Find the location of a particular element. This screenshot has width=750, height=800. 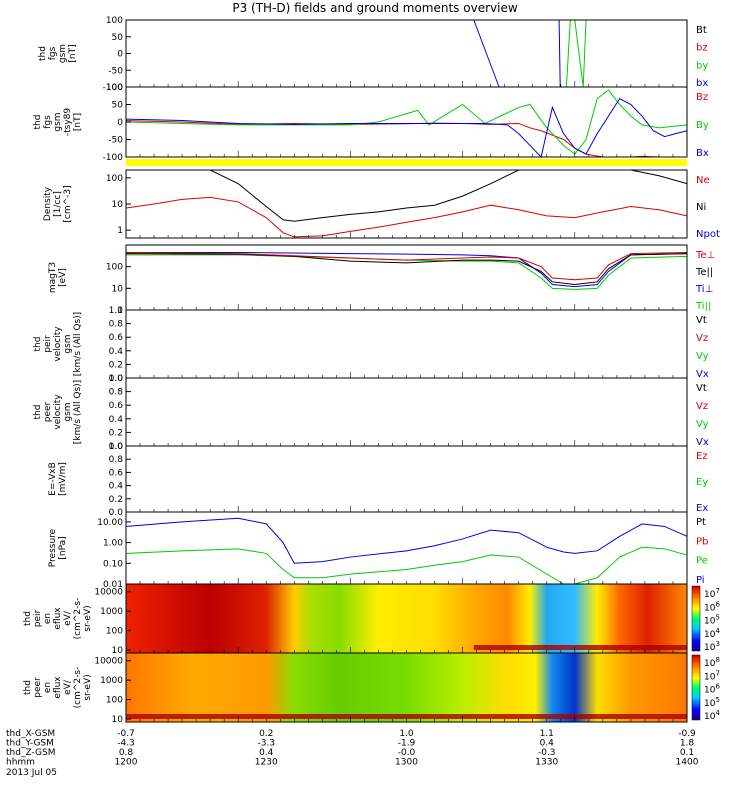

quality-flag-bar is located at coordinates (406, 162).